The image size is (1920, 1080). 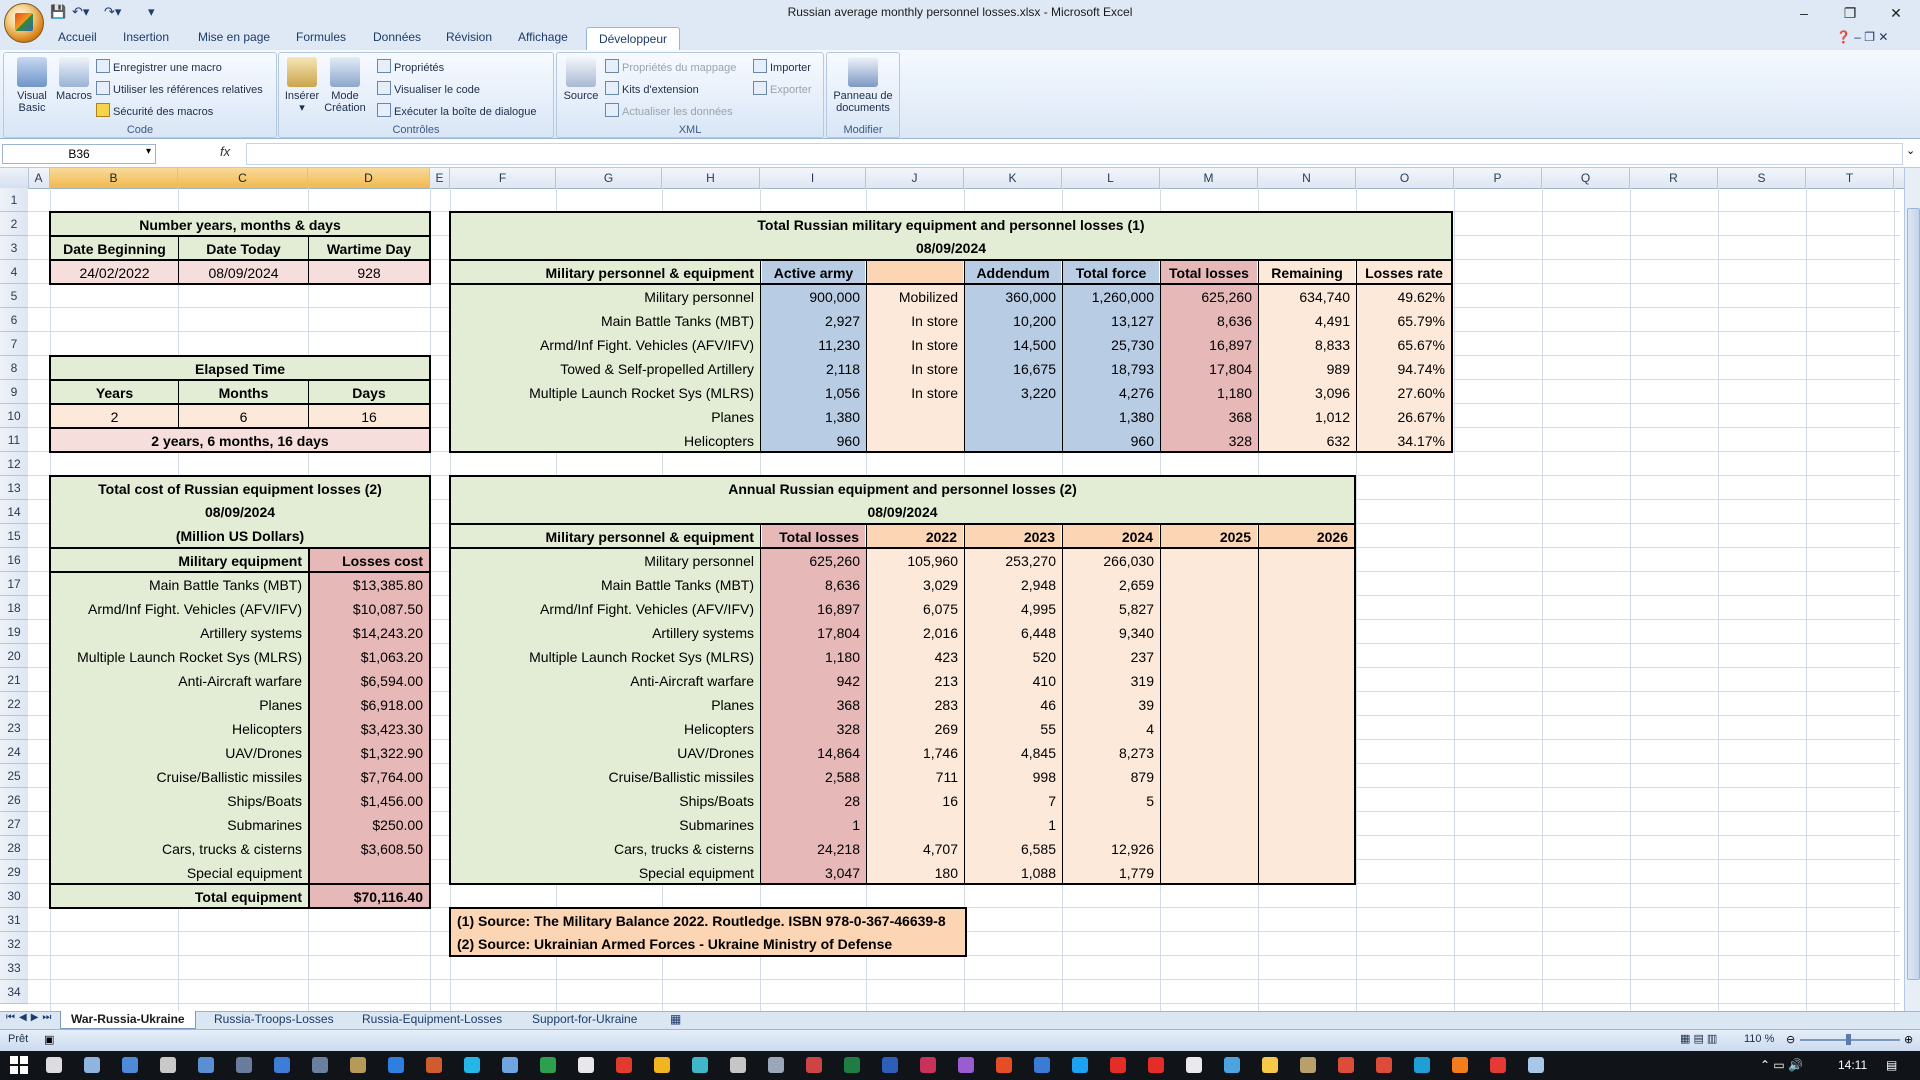 I want to click on sheet-tab-russia-equipment-losses: Russia-Equipment-Losses, so click(x=432, y=1019).